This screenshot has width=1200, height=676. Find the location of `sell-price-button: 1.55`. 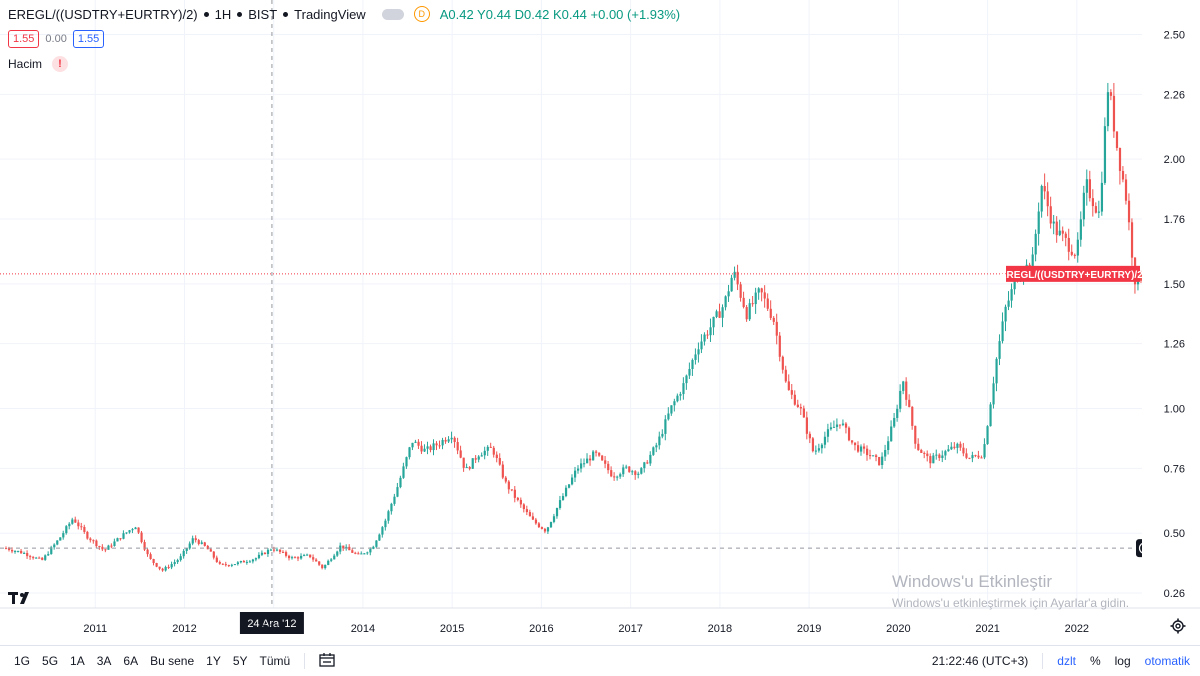

sell-price-button: 1.55 is located at coordinates (24, 39).